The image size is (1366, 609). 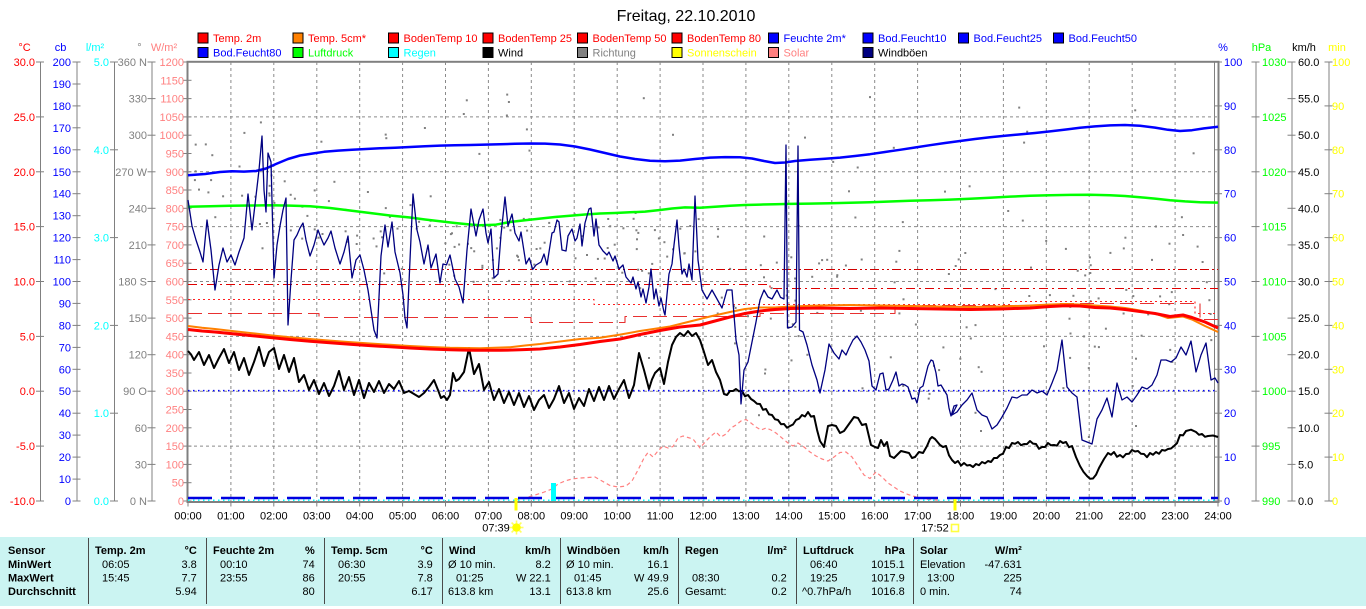 What do you see at coordinates (175, 209) in the screenshot?
I see `svg-text: 800` at bounding box center [175, 209].